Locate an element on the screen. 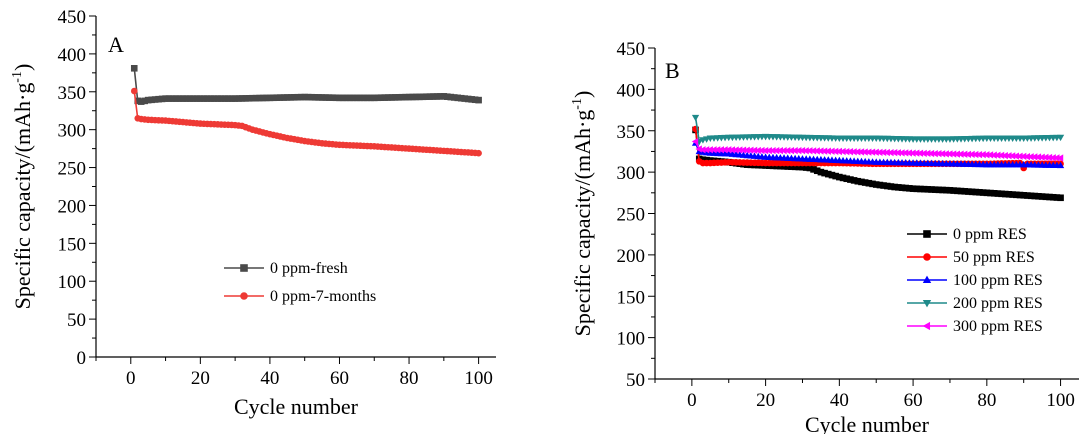 Image resolution: width=1092 pixels, height=434 pixels. legend-item: 300 ppm RES is located at coordinates (975, 326).